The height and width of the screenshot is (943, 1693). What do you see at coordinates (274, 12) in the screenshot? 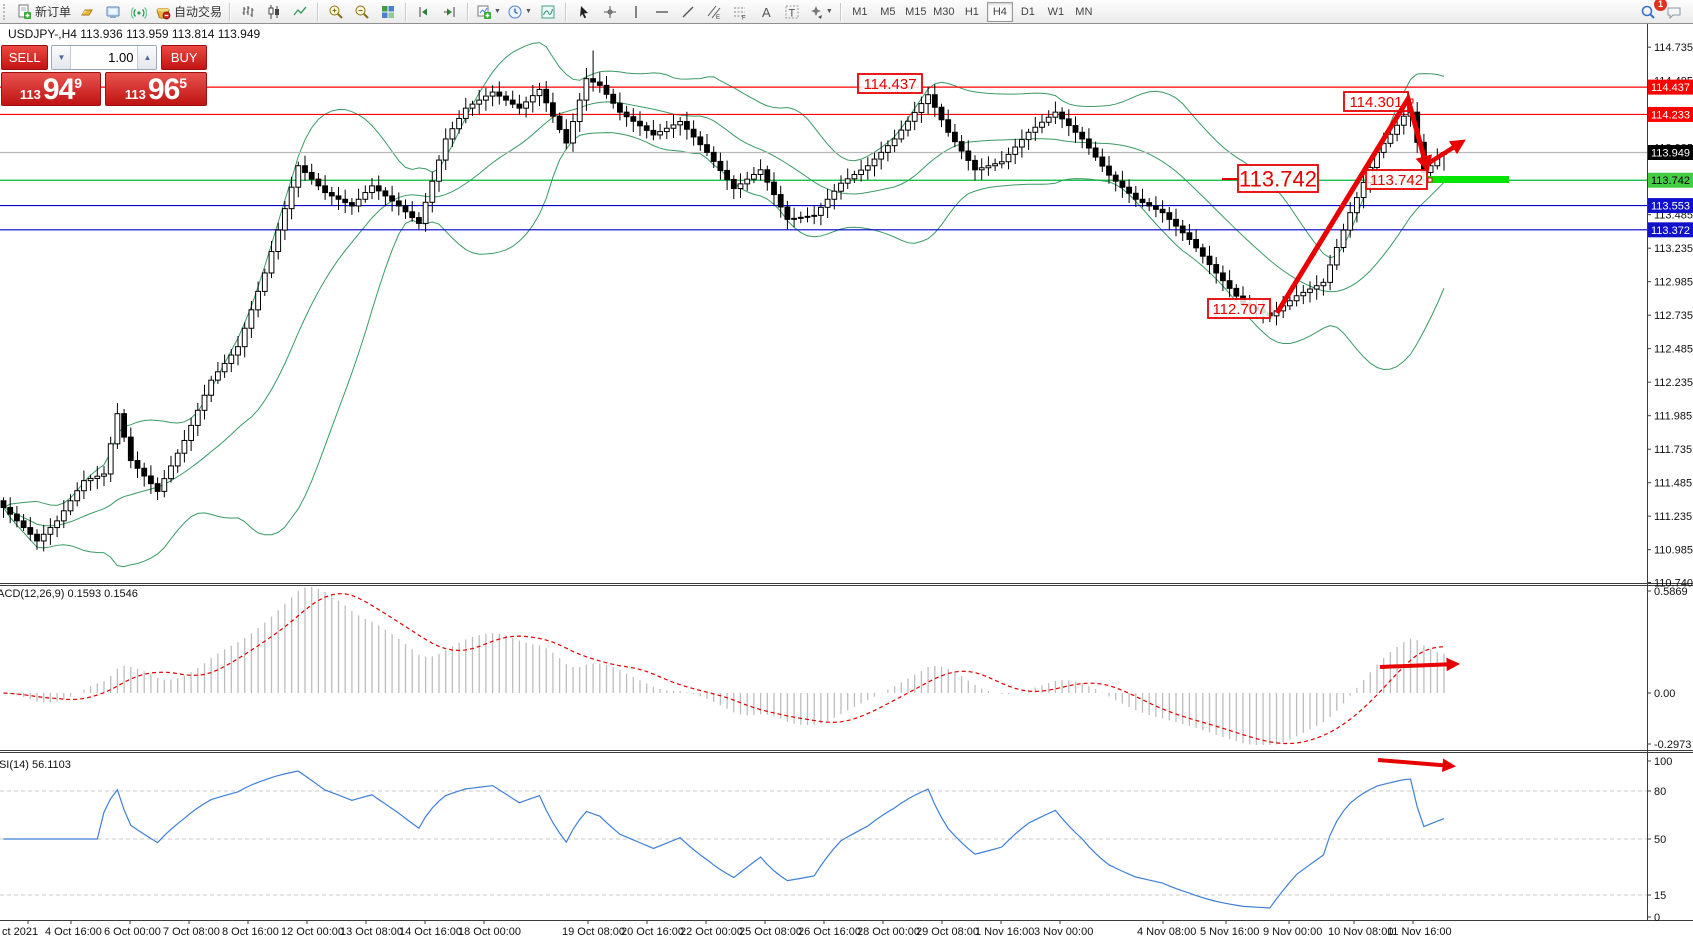
I see `candlestick-chart-button` at bounding box center [274, 12].